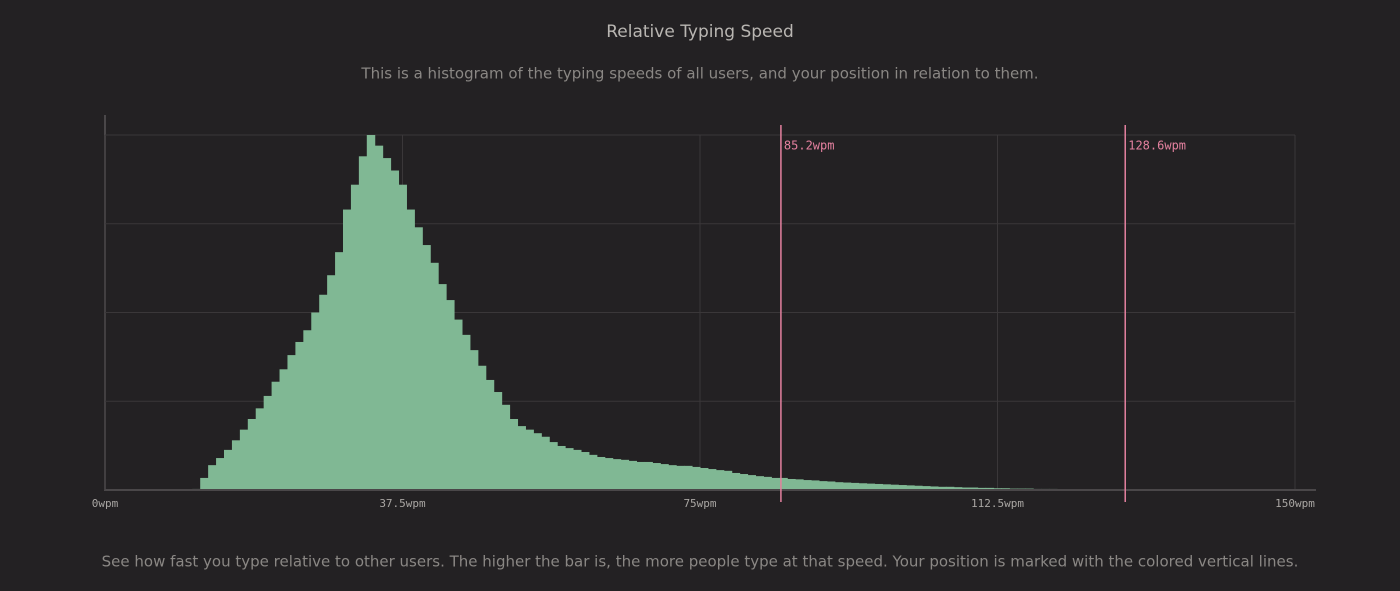 This screenshot has width=1400, height=591. Describe the element at coordinates (997, 503) in the screenshot. I see `x-tick-label: 112.5wpm` at that location.